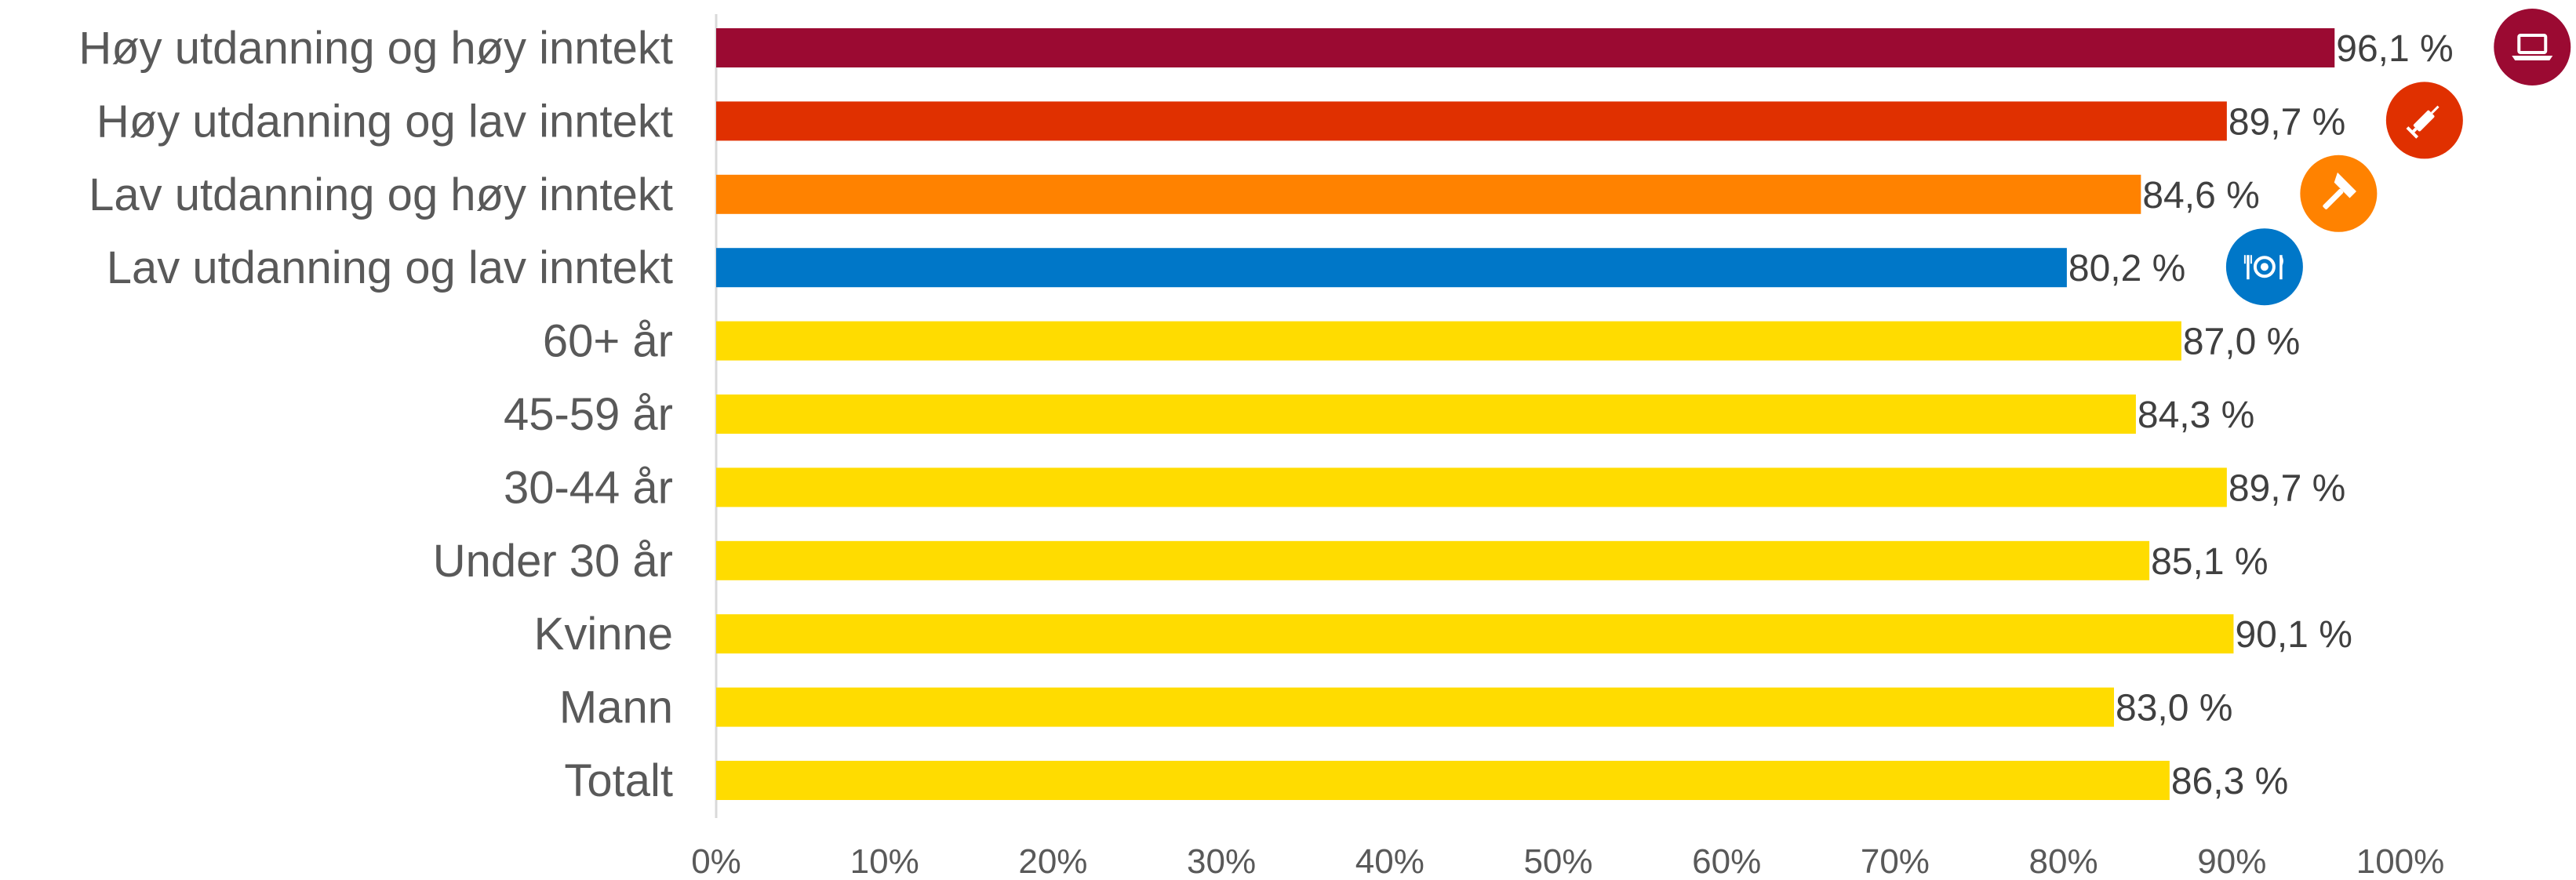 Image resolution: width=2576 pixels, height=880 pixels. What do you see at coordinates (1557, 861) in the screenshot?
I see `x-tick-label: 50%` at bounding box center [1557, 861].